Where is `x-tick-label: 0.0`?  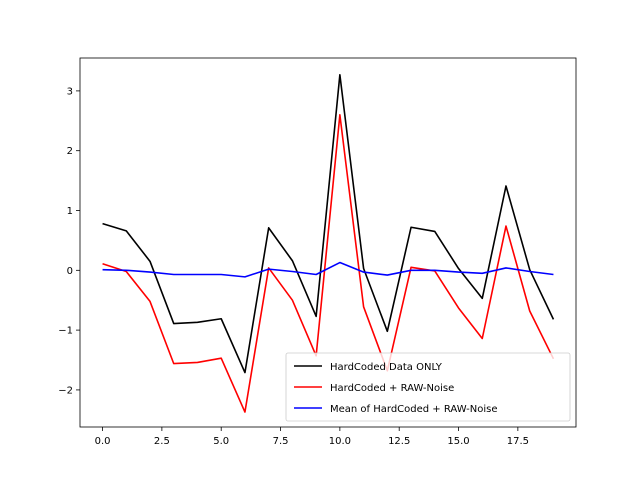 x-tick-label: 0.0 is located at coordinates (103, 441).